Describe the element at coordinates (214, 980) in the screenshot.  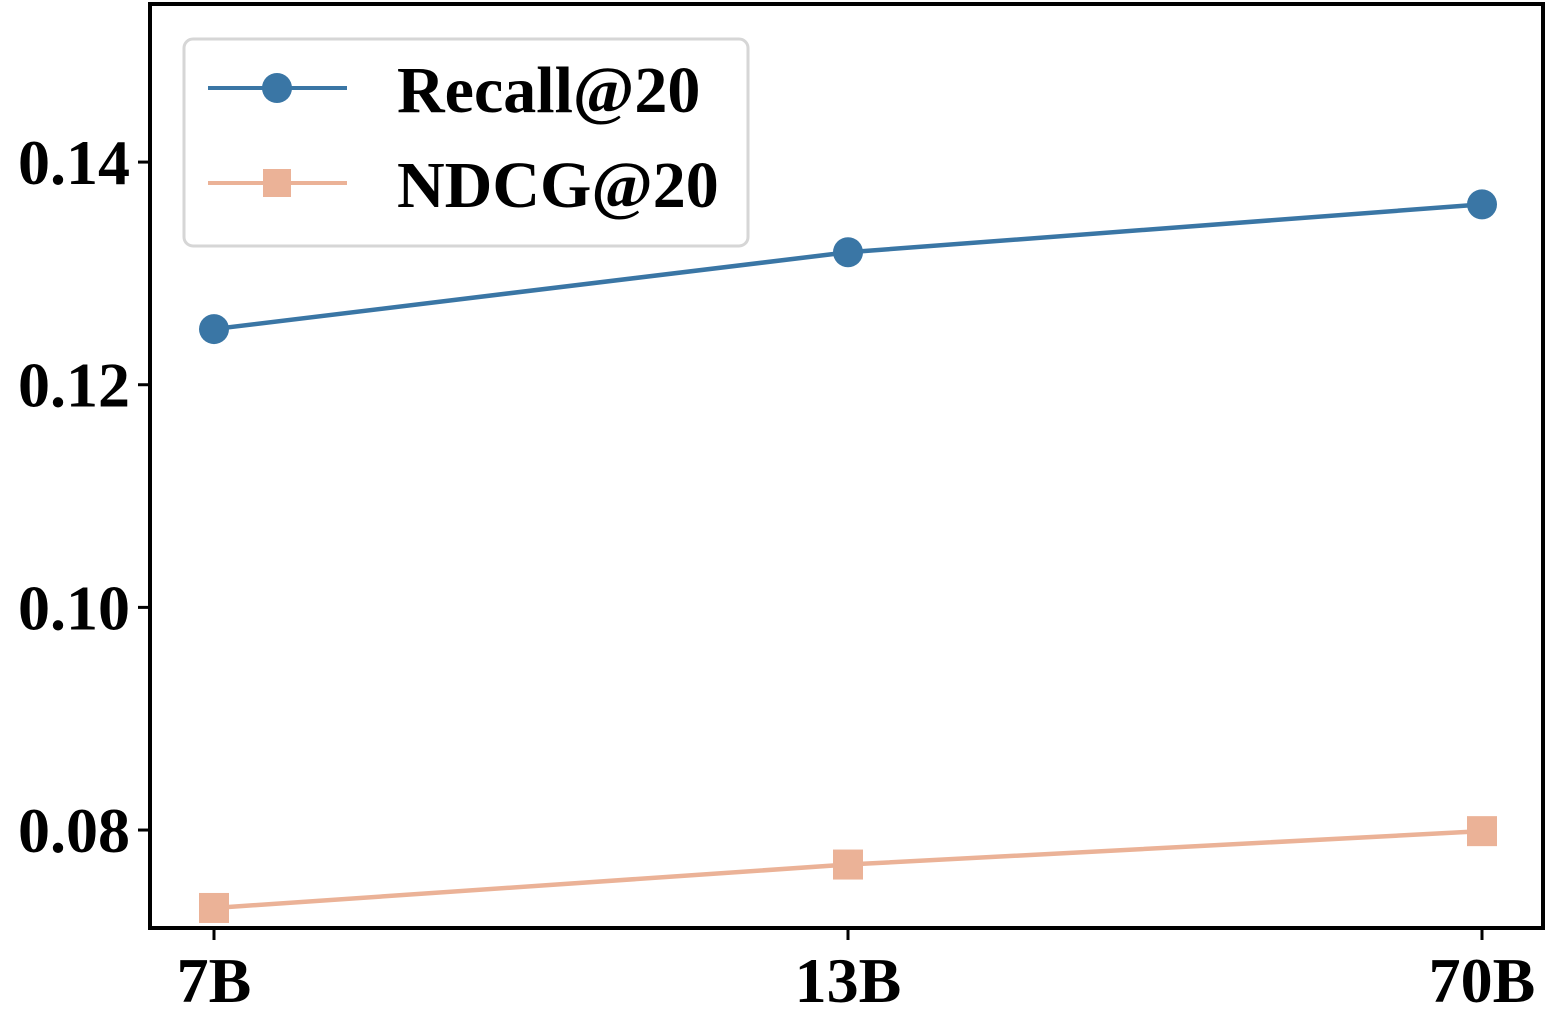
I see `x-tick-label: 7B` at that location.